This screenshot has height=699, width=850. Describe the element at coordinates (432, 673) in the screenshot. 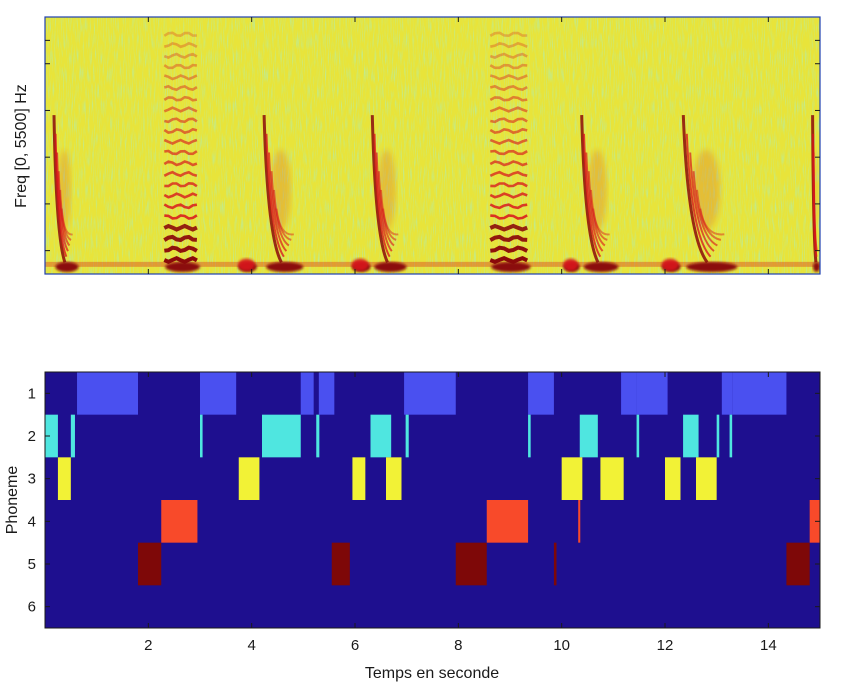

I see `phoneme-x-axis-label: Temps en seconde` at that location.